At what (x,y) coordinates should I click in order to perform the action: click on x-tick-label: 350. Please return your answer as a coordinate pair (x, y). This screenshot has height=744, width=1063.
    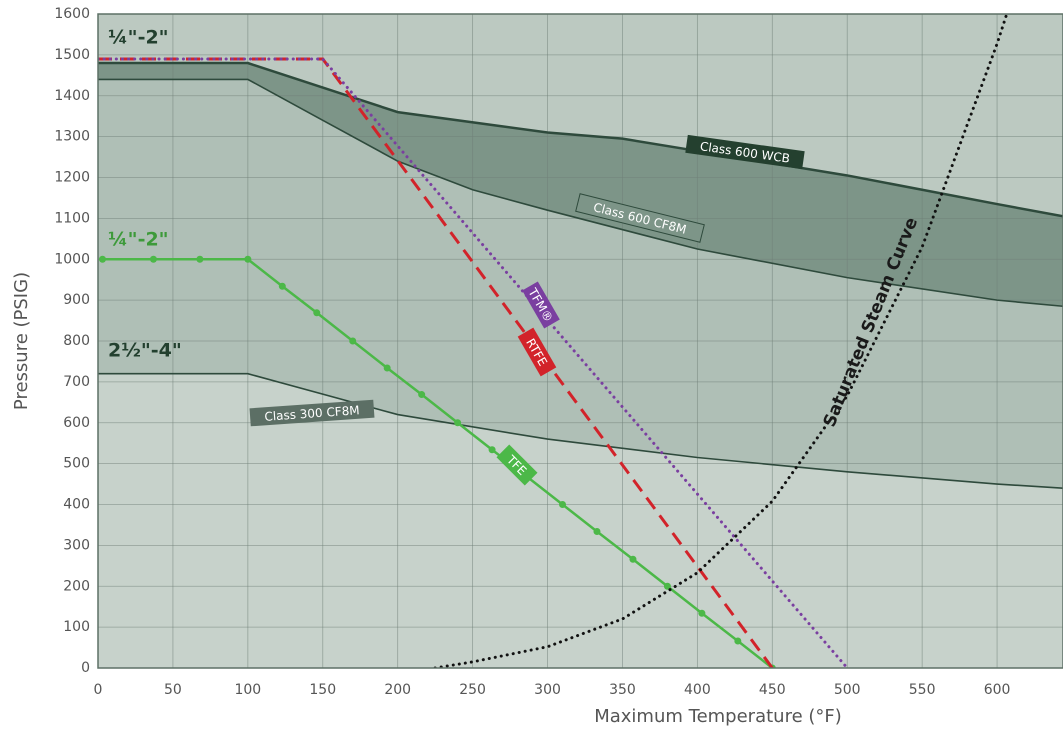
    Looking at the image, I should click on (622, 690).